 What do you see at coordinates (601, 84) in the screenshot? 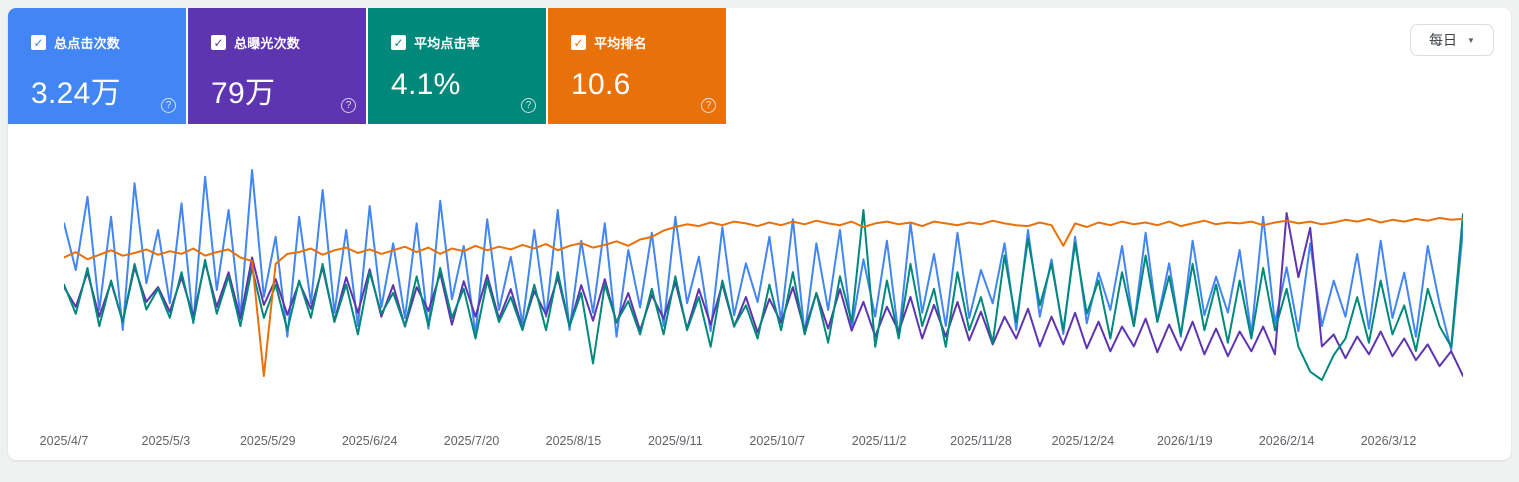
I see `metric-value: 10.6` at bounding box center [601, 84].